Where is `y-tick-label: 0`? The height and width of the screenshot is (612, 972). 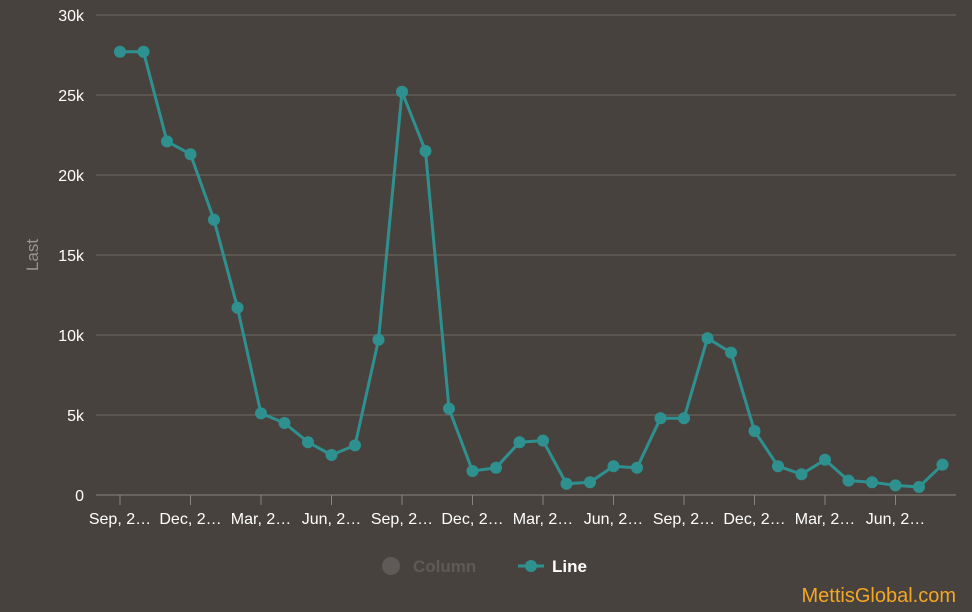 y-tick-label: 0 is located at coordinates (79, 496).